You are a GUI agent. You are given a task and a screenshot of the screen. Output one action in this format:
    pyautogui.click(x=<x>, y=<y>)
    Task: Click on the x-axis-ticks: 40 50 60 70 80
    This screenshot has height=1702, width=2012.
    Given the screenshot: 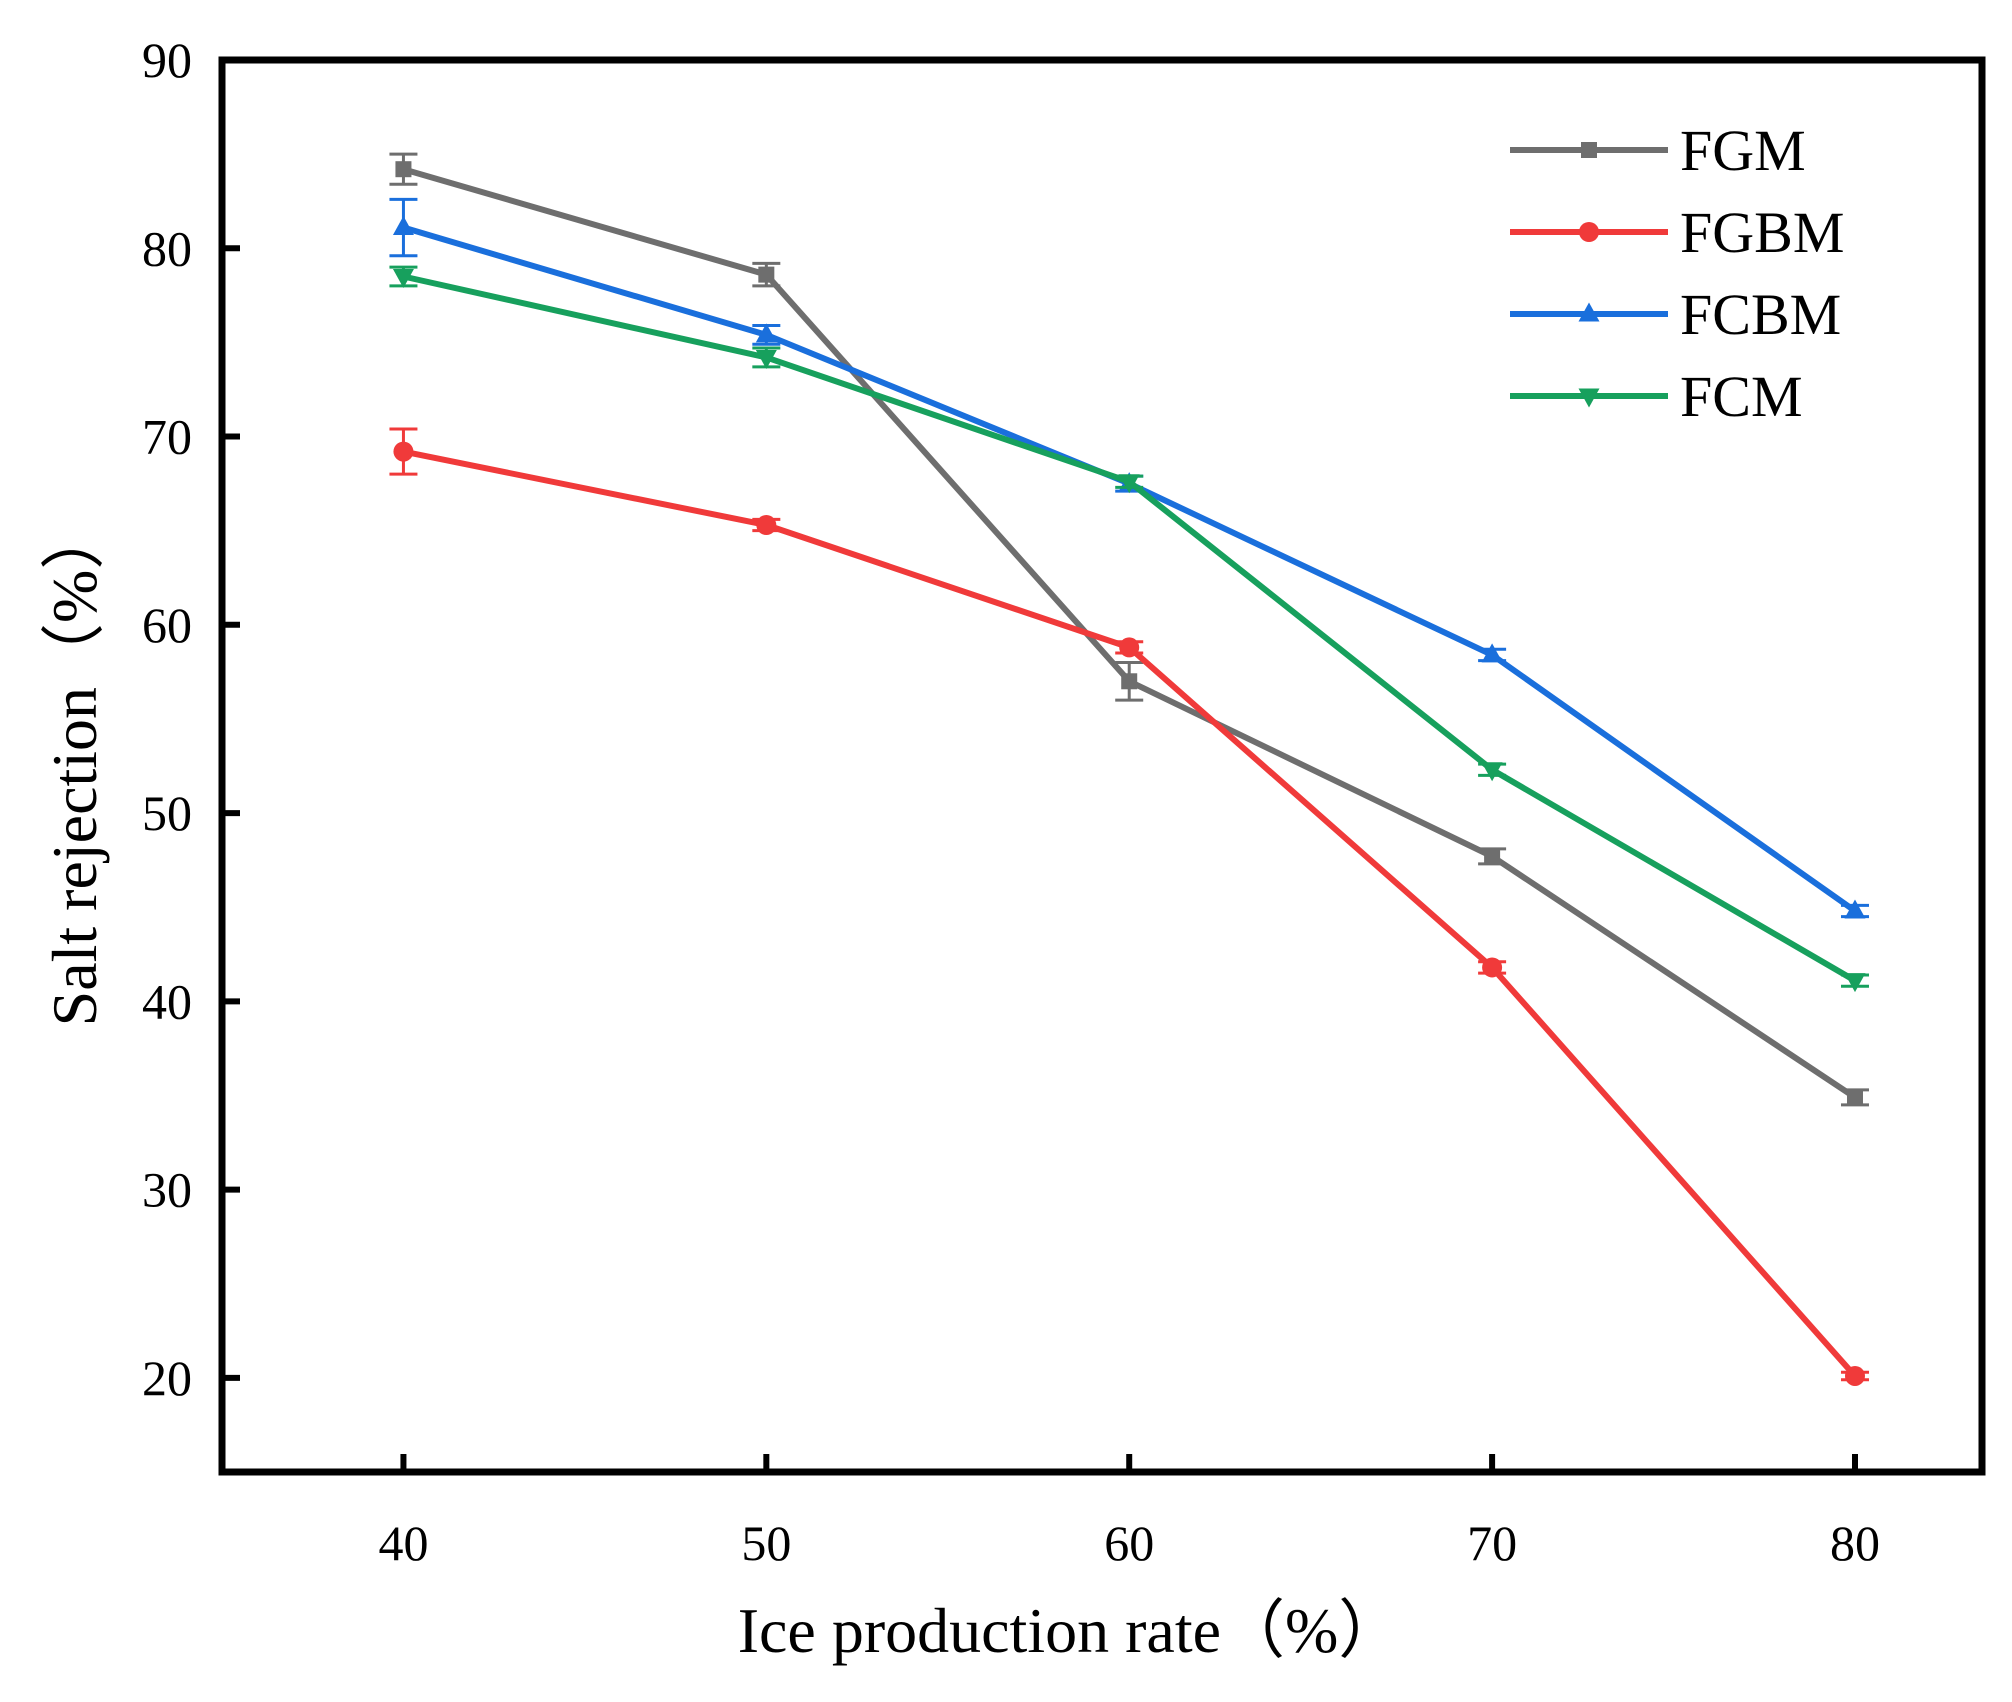 What is the action you would take?
    pyautogui.click(x=1129, y=1512)
    